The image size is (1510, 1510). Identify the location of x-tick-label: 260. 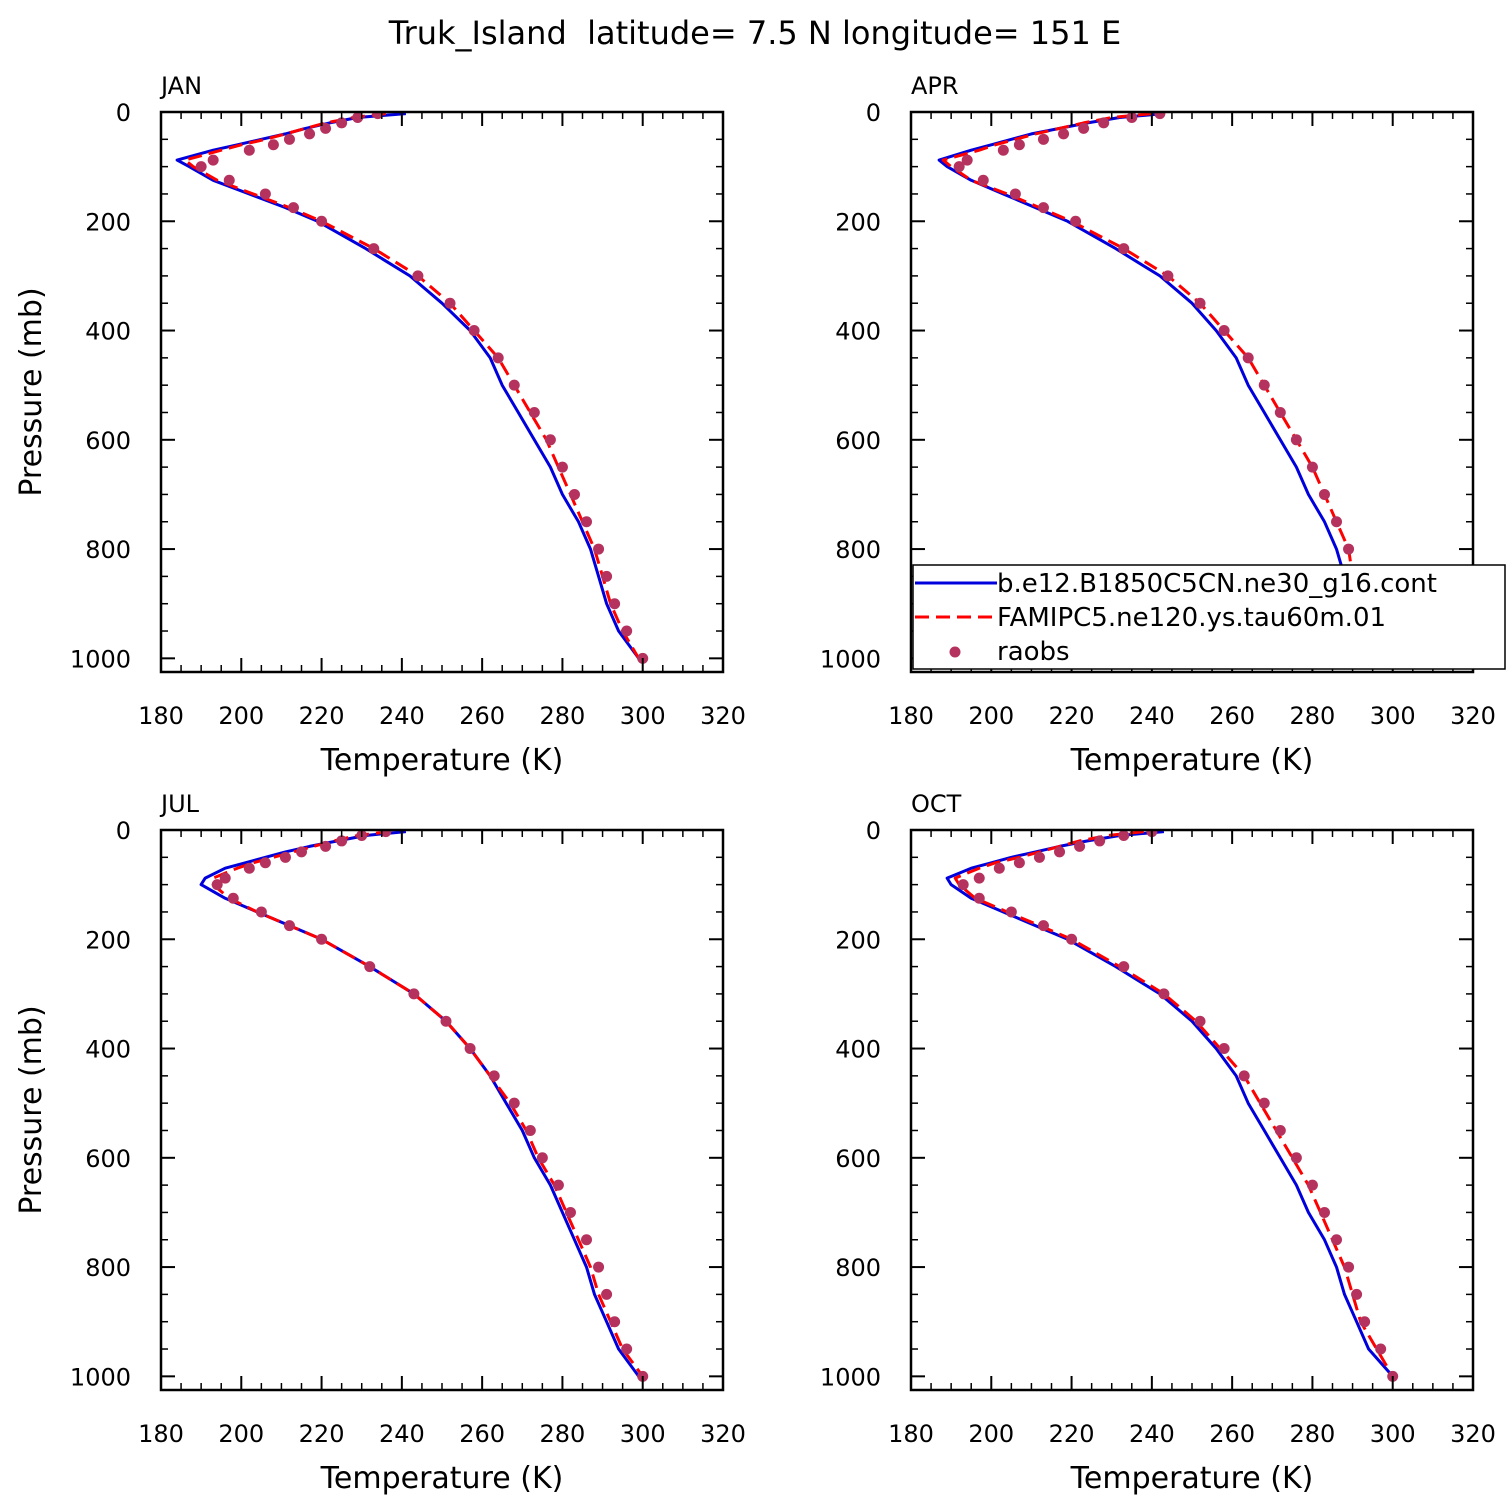
(1232, 1434).